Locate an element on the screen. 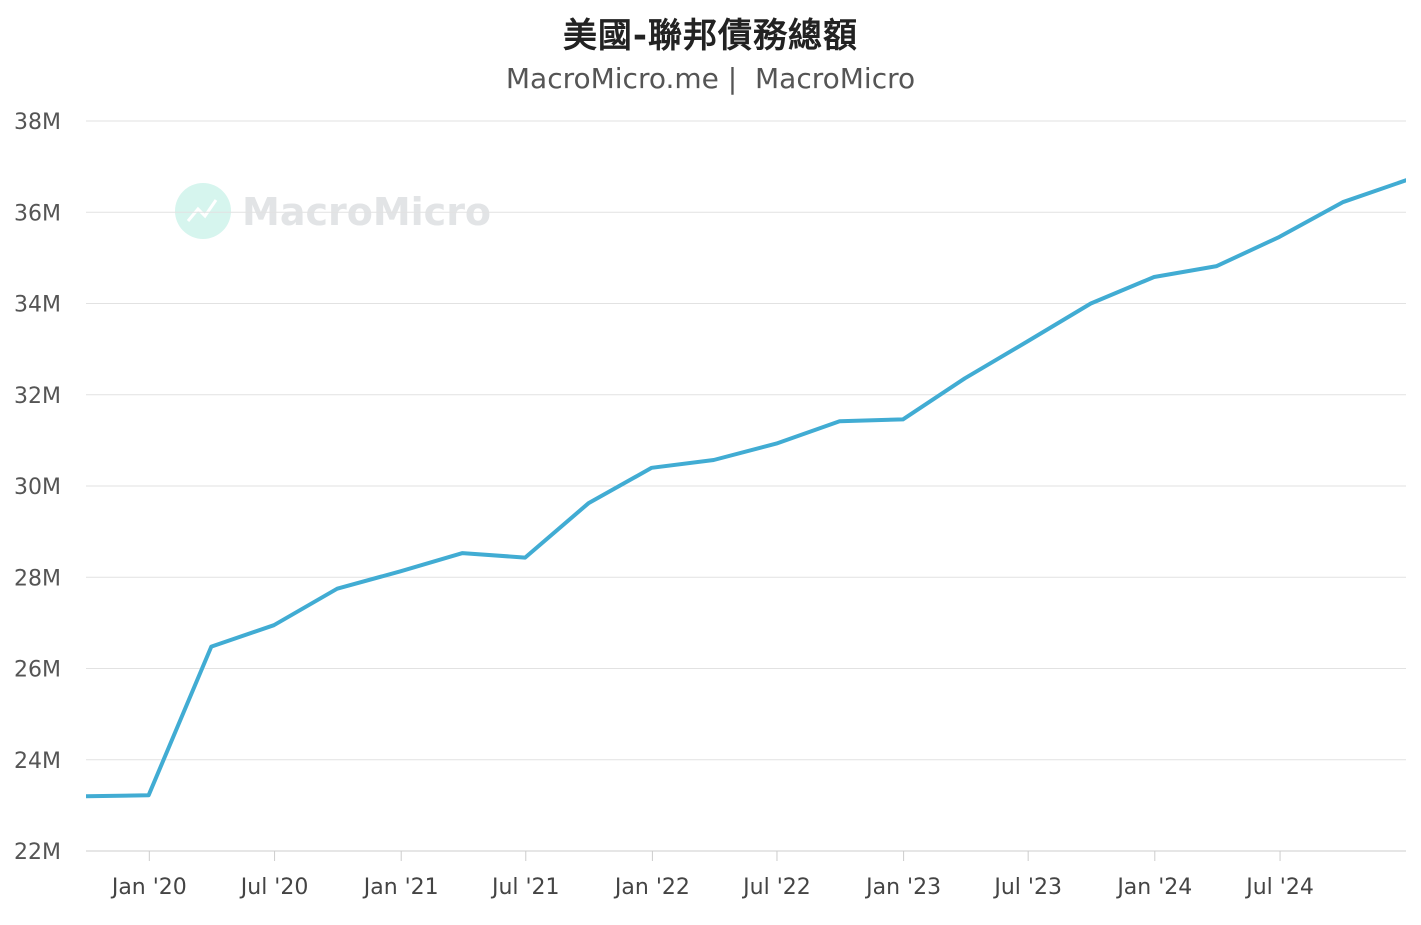  x-tick-label: Jan '22 is located at coordinates (651, 887).